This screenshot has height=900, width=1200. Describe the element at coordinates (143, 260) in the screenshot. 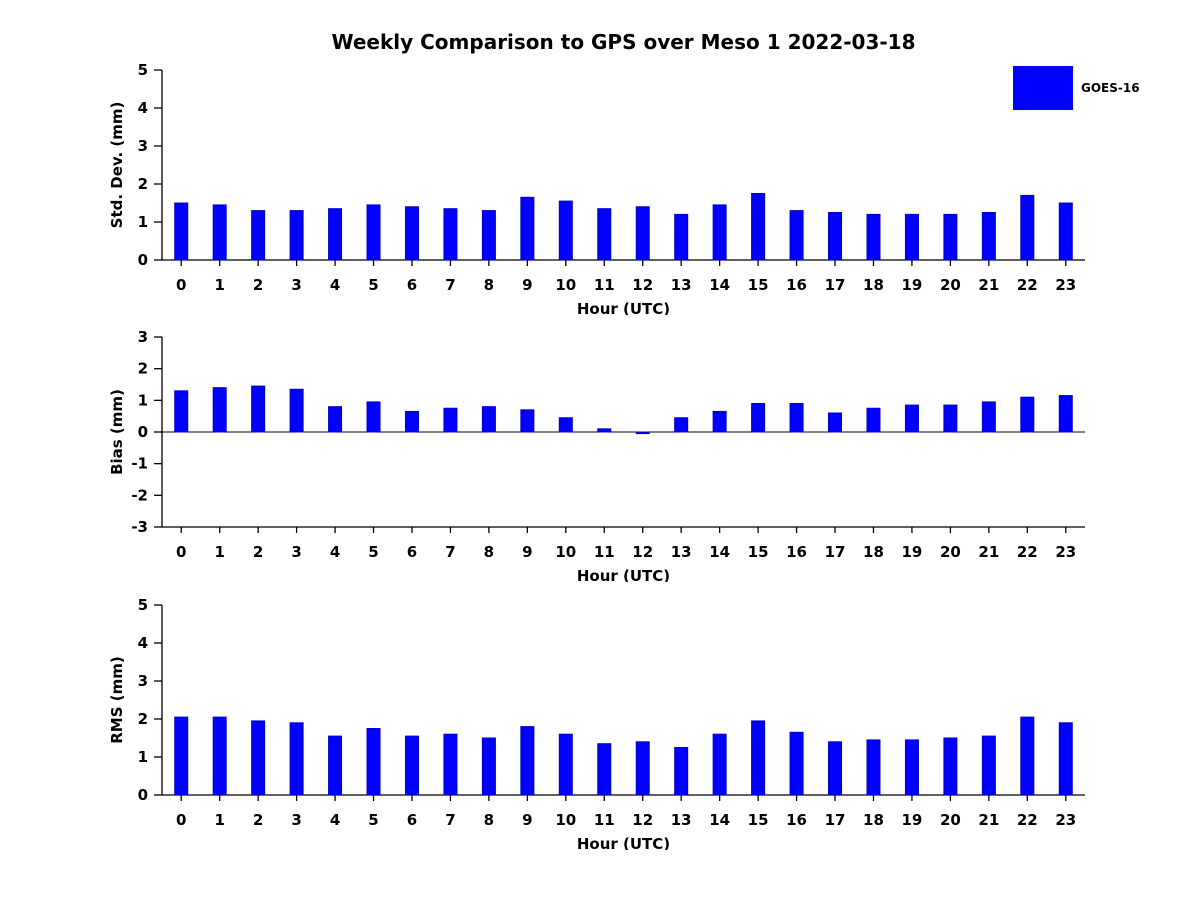

I see `y-tick-label: 0` at that location.